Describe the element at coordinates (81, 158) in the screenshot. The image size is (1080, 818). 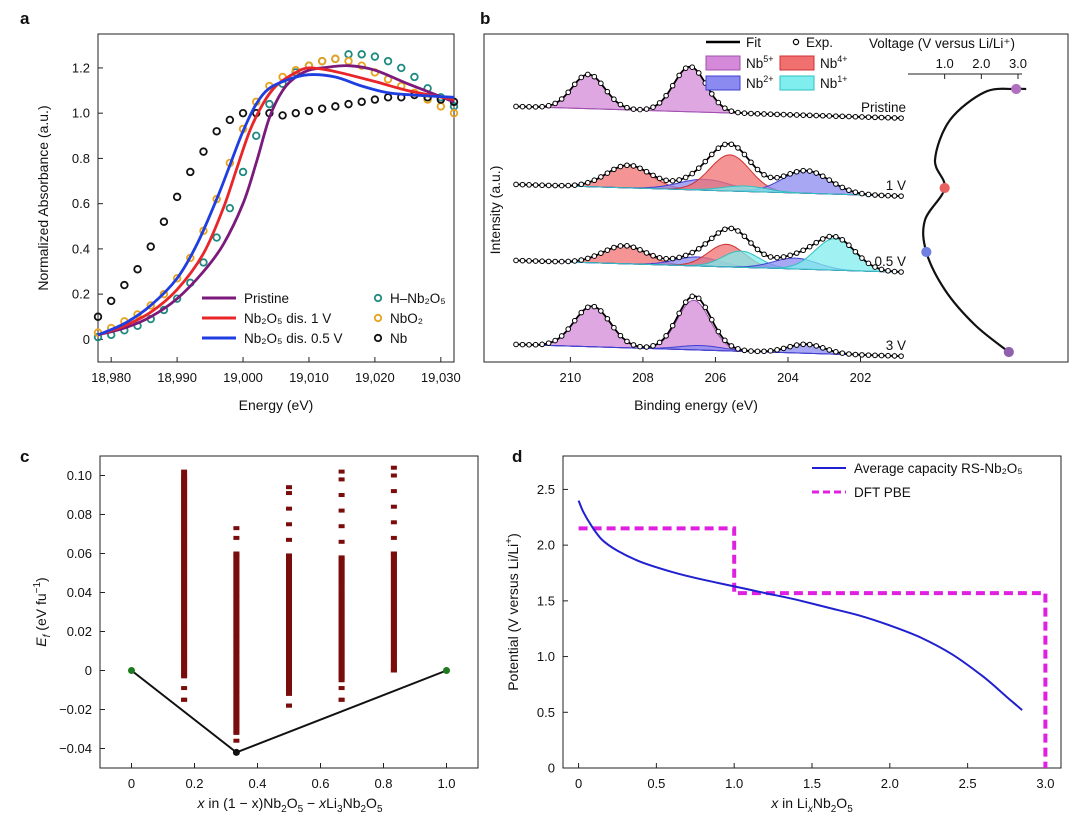
I see `panel-a-ytick-label: 0.8` at that location.